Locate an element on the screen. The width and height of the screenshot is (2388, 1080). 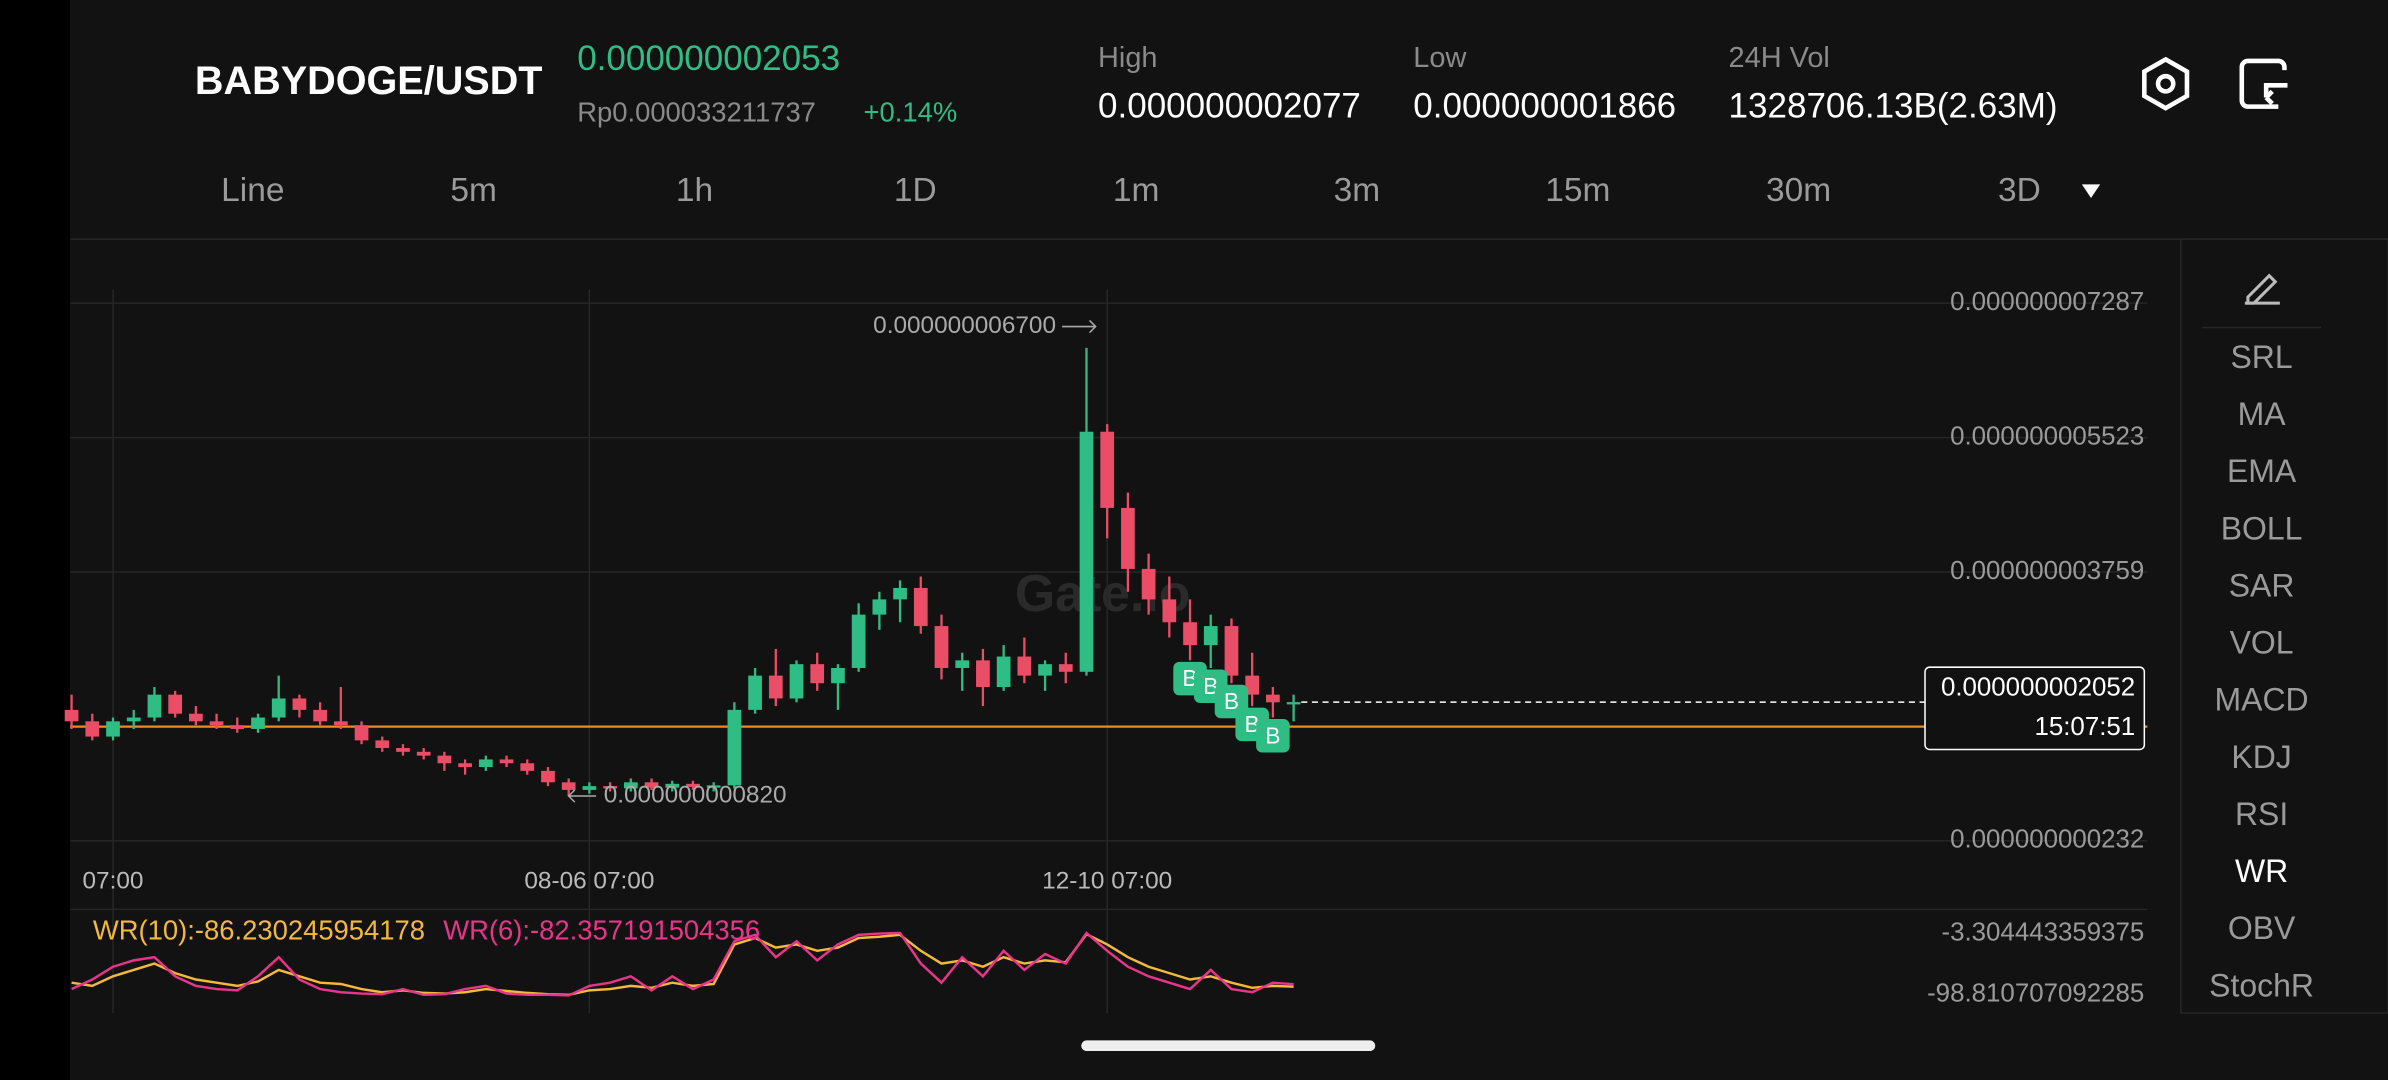
interval-tab: 1D is located at coordinates (915, 190).